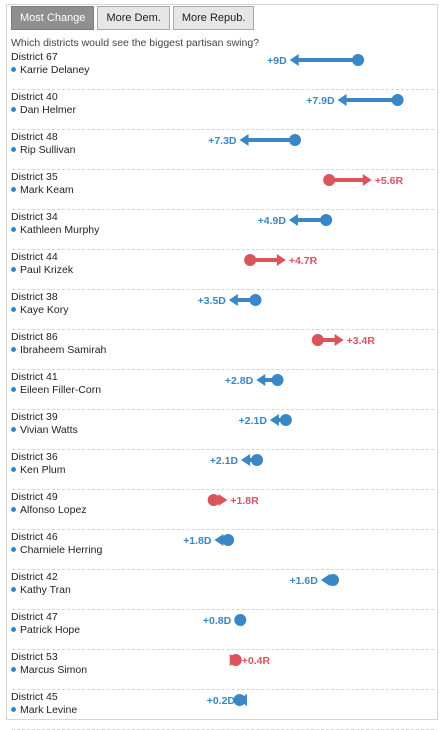 Image resolution: width=442 pixels, height=730 pixels. I want to click on sort-tabs: Most Change More Dem. More Repub., so click(134, 18).